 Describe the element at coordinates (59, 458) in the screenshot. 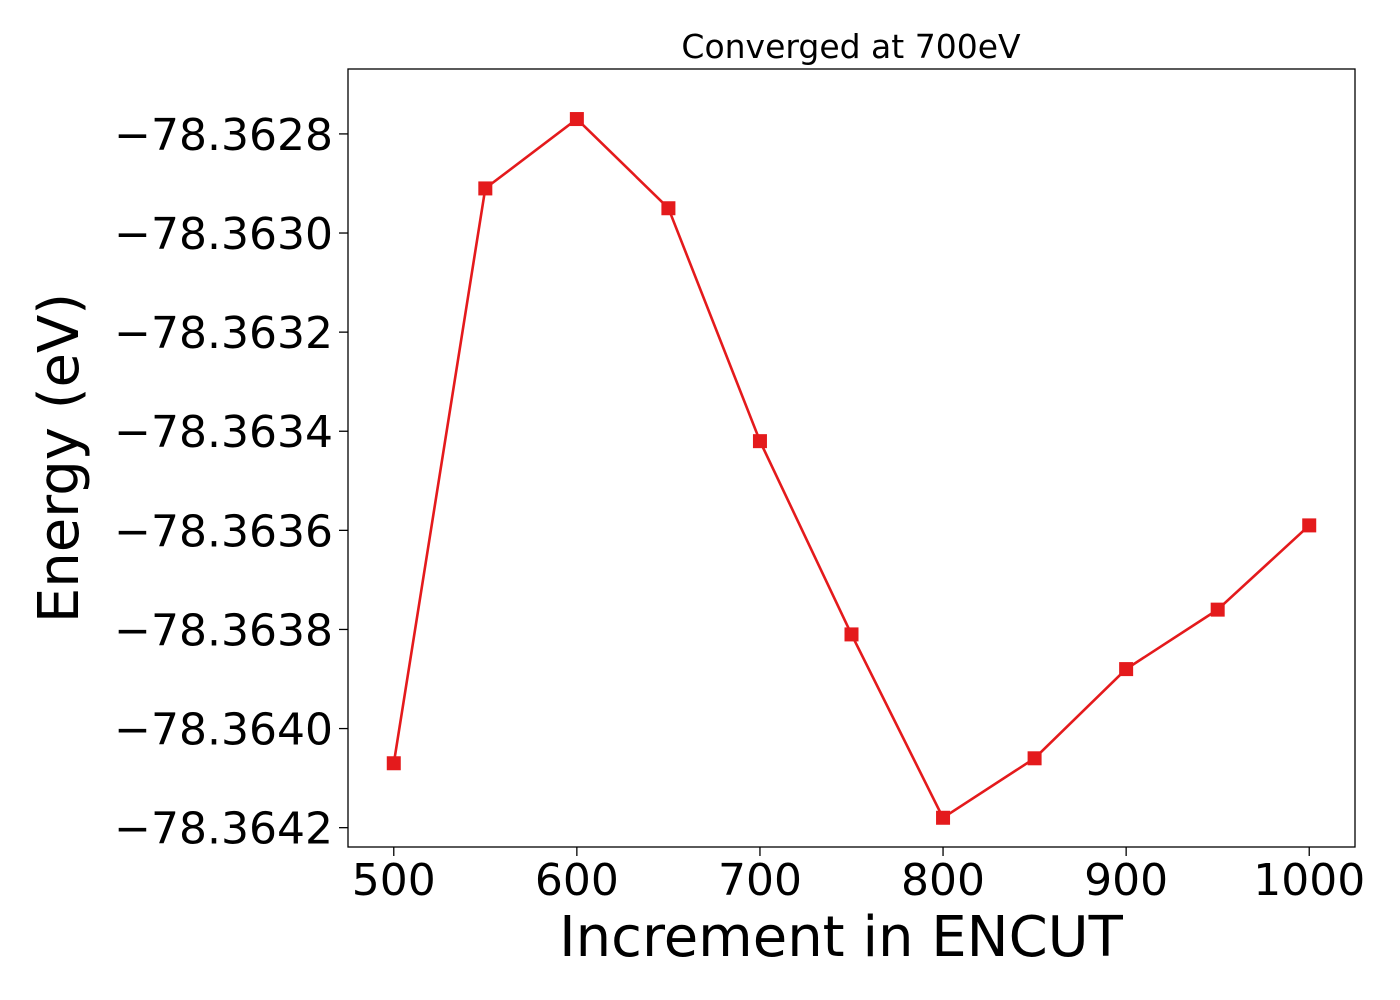

I see `y-axis-label: Energy (eV)` at that location.